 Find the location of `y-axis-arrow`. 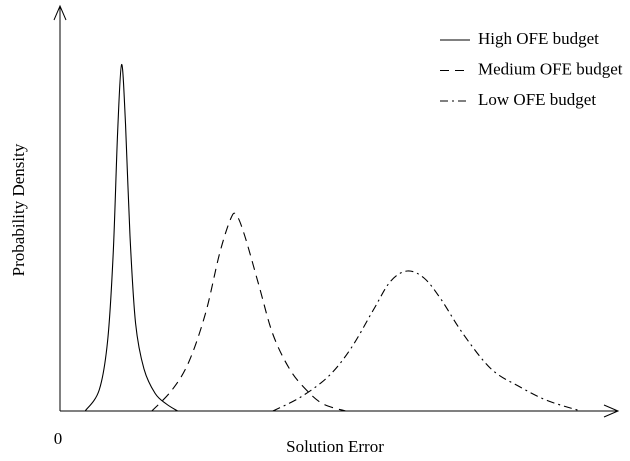

y-axis-arrow is located at coordinates (60, 12).